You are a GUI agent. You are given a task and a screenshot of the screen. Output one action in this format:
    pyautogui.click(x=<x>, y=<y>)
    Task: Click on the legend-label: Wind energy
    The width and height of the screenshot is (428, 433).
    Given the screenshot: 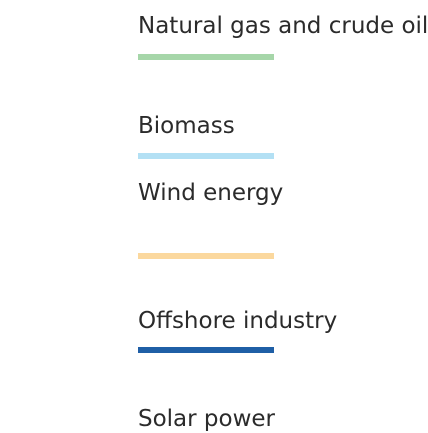 What is the action you would take?
    pyautogui.click(x=211, y=193)
    